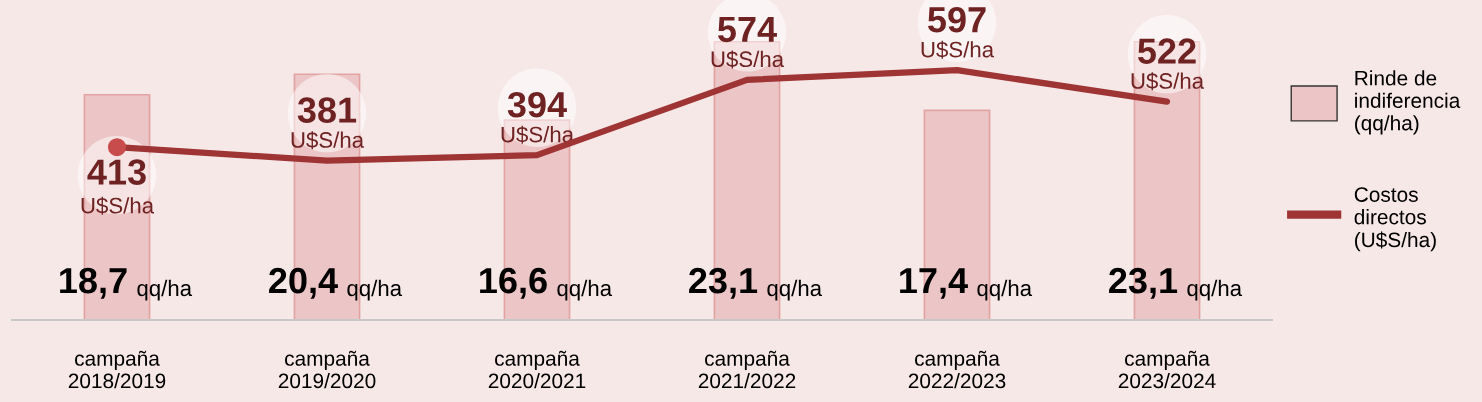 The width and height of the screenshot is (1482, 402). Describe the element at coordinates (327, 369) in the screenshot. I see `x-tick-label: campaña 2019/2020` at that location.